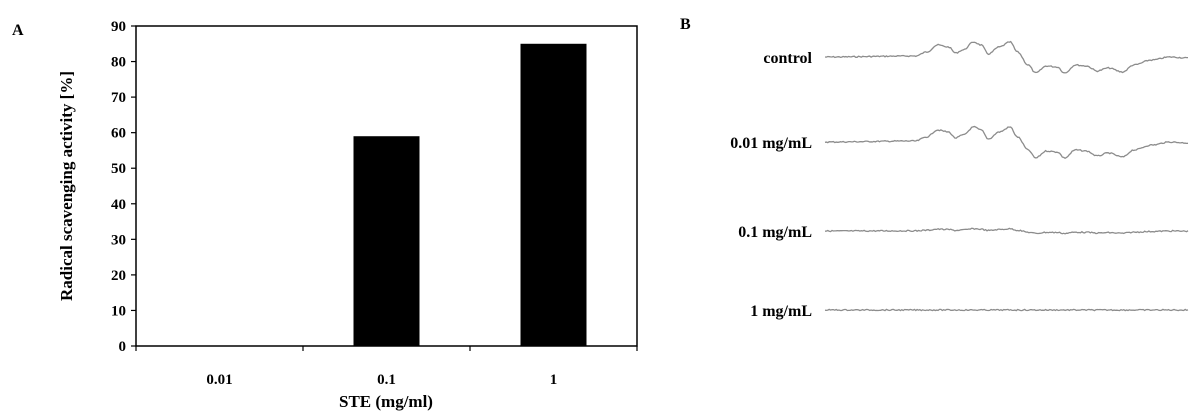 Image resolution: width=1189 pixels, height=412 pixels. What do you see at coordinates (554, 380) in the screenshot?
I see `x-tick-label: 1` at bounding box center [554, 380].